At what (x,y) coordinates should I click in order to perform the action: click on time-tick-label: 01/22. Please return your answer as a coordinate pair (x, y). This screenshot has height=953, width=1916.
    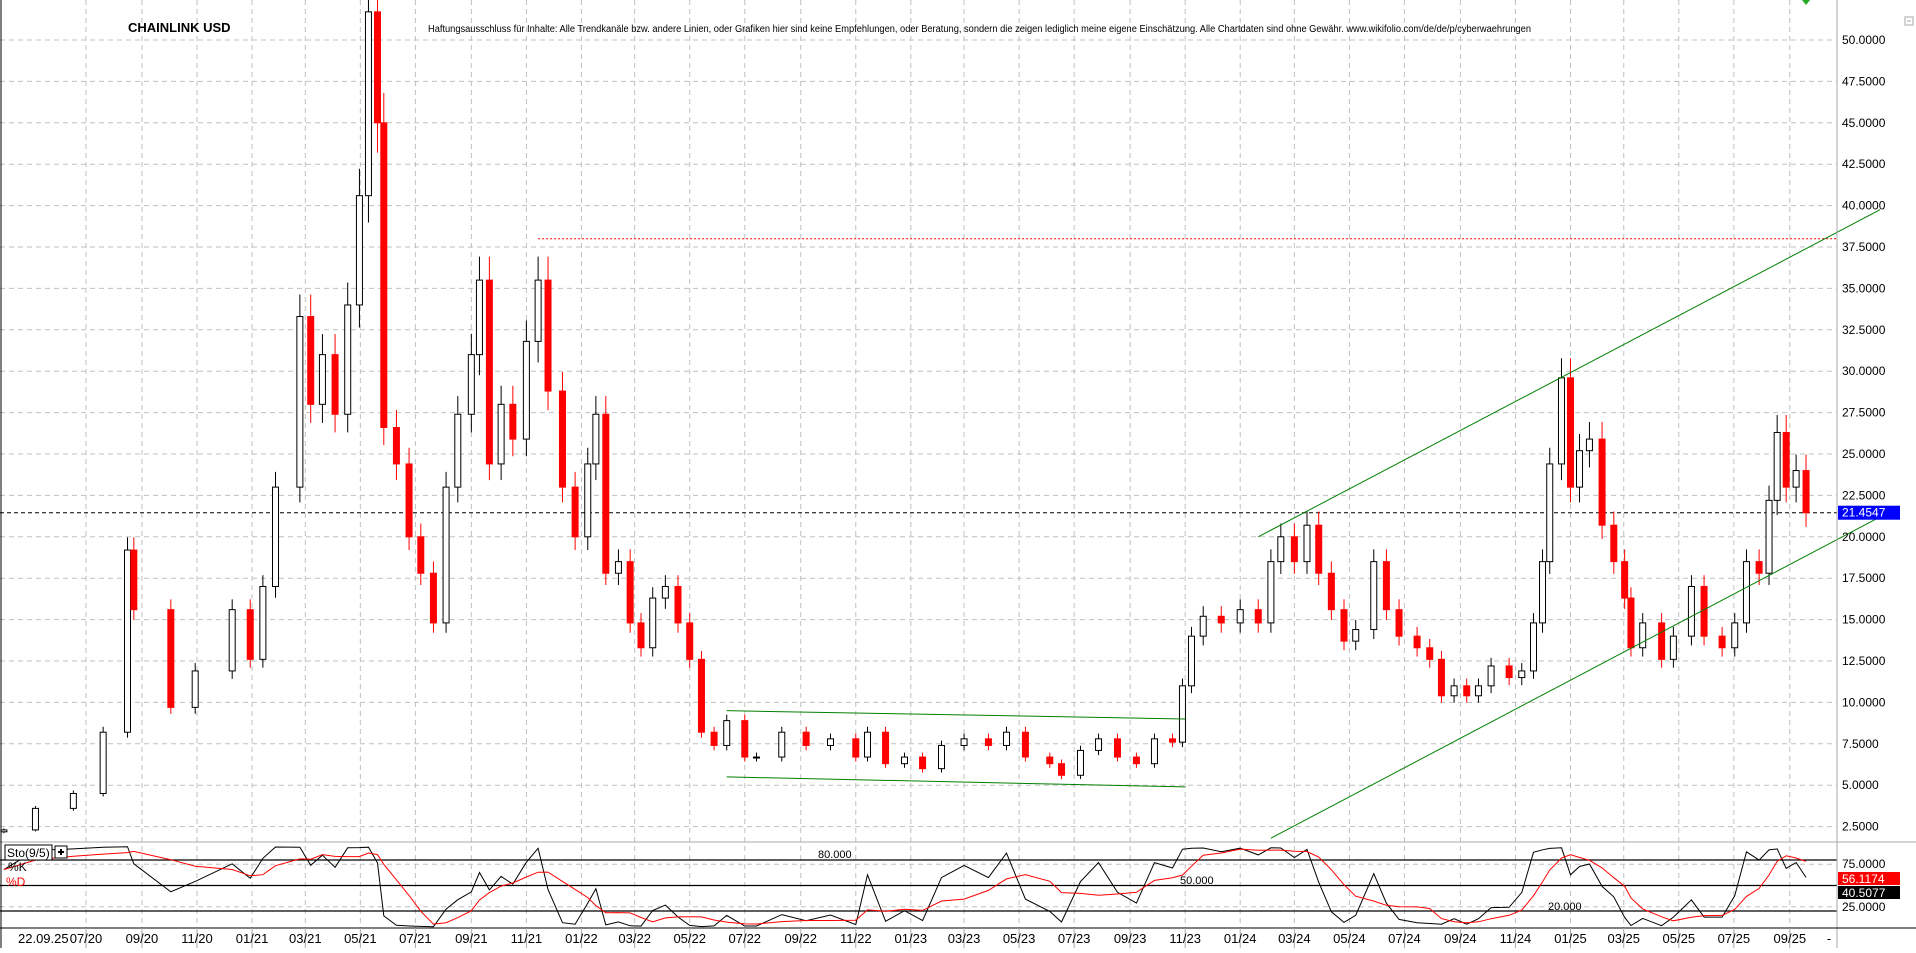
    Looking at the image, I should click on (581, 938).